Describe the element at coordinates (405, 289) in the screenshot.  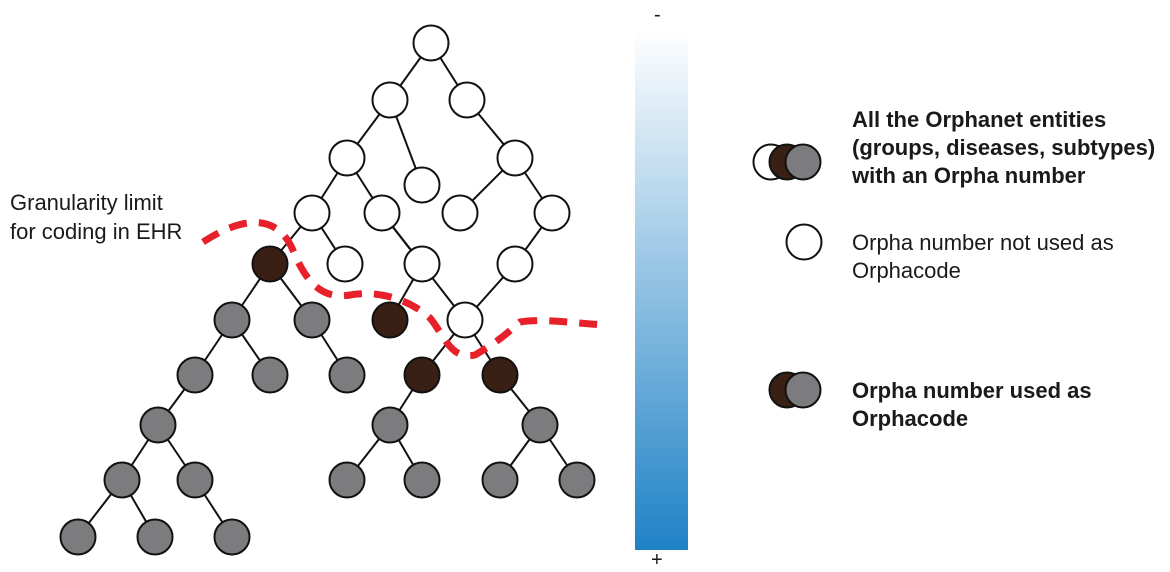
I see `granularity-limit-dashed-line` at that location.